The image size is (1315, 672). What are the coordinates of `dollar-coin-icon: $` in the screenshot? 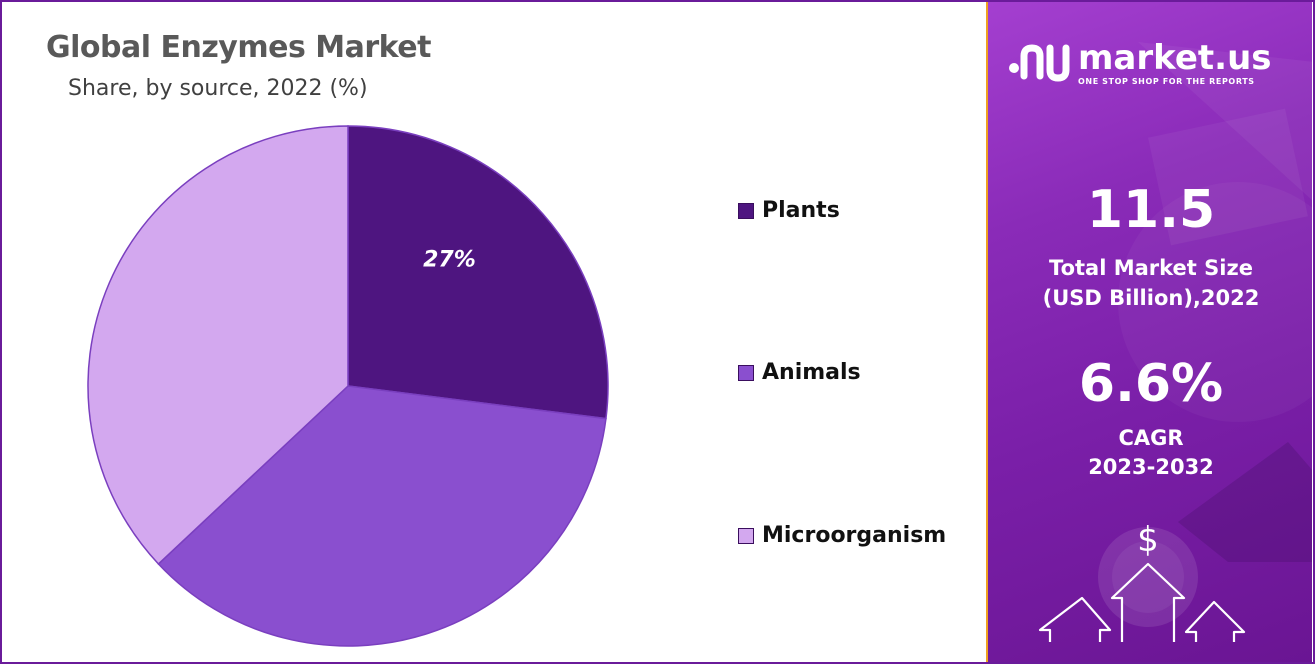 It's located at (1148, 540).